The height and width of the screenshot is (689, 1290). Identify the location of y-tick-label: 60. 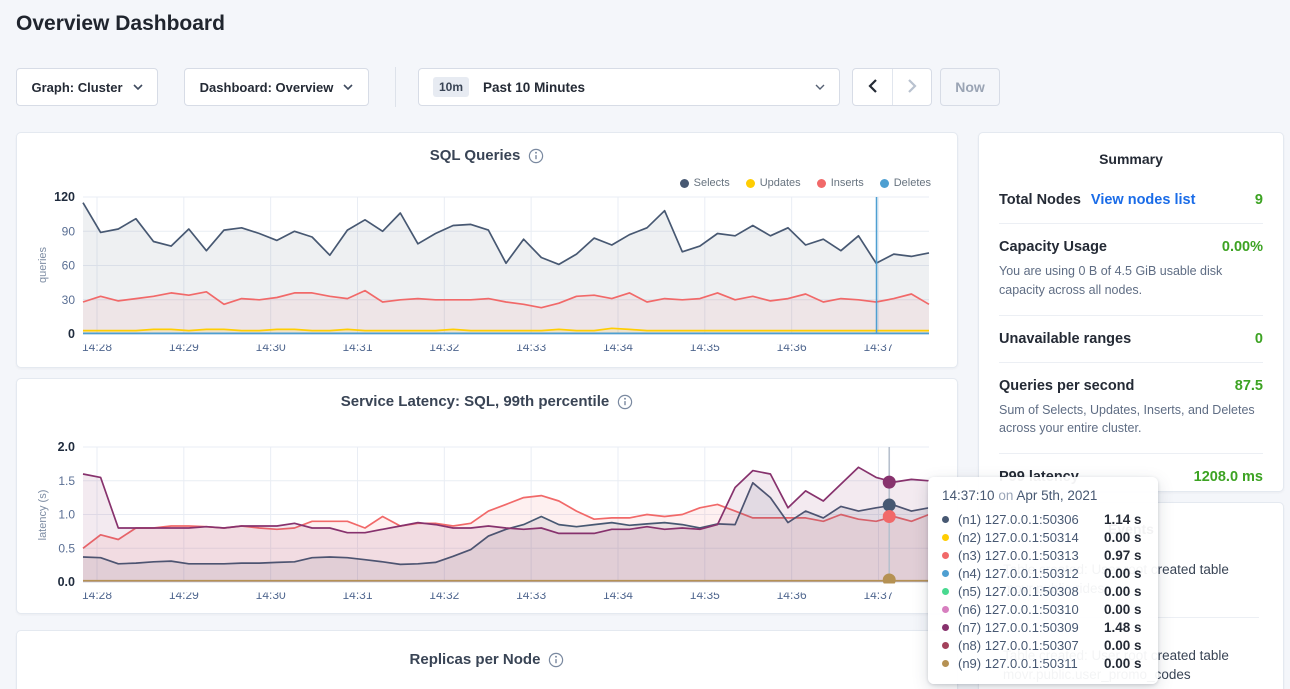
(69, 266).